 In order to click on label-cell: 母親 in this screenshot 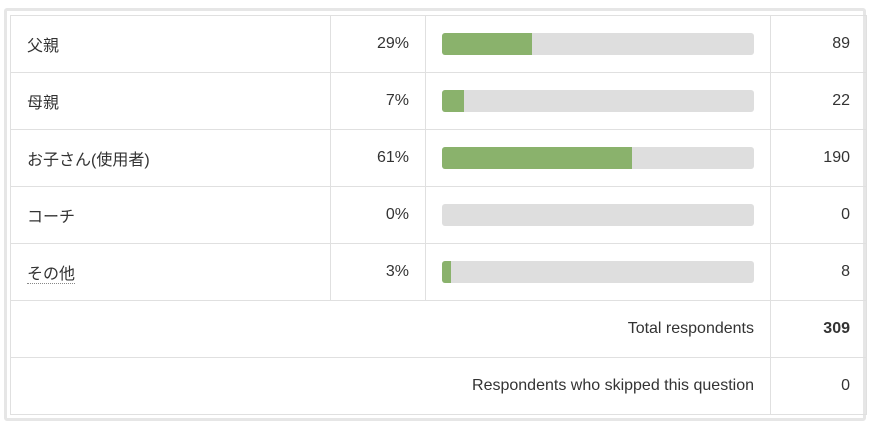, I will do `click(170, 101)`.